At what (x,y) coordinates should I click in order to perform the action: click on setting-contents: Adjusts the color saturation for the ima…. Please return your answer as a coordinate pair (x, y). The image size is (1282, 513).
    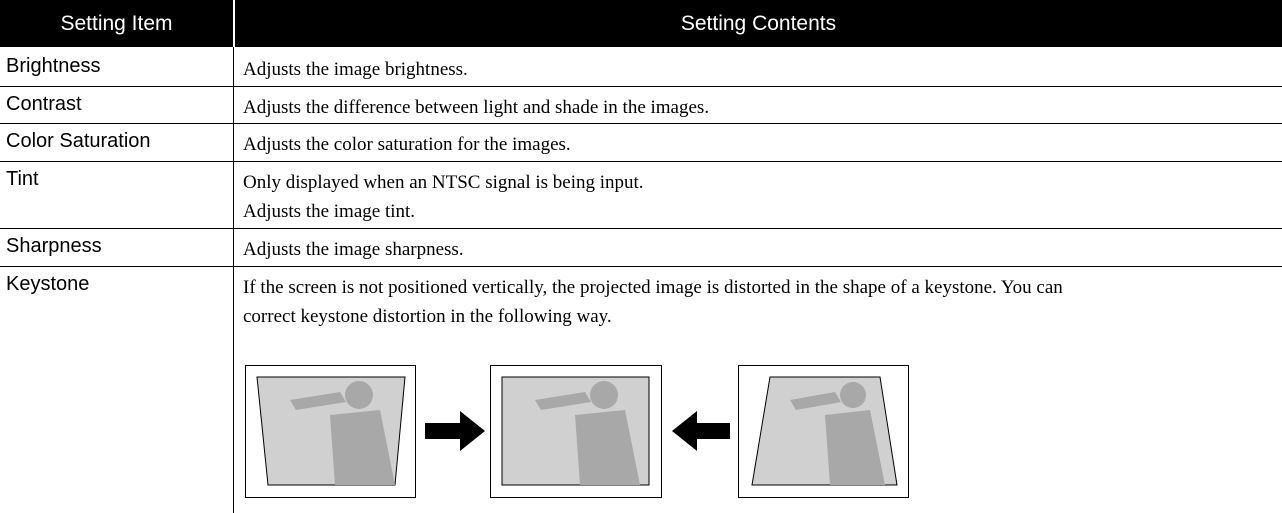
    Looking at the image, I should click on (407, 144).